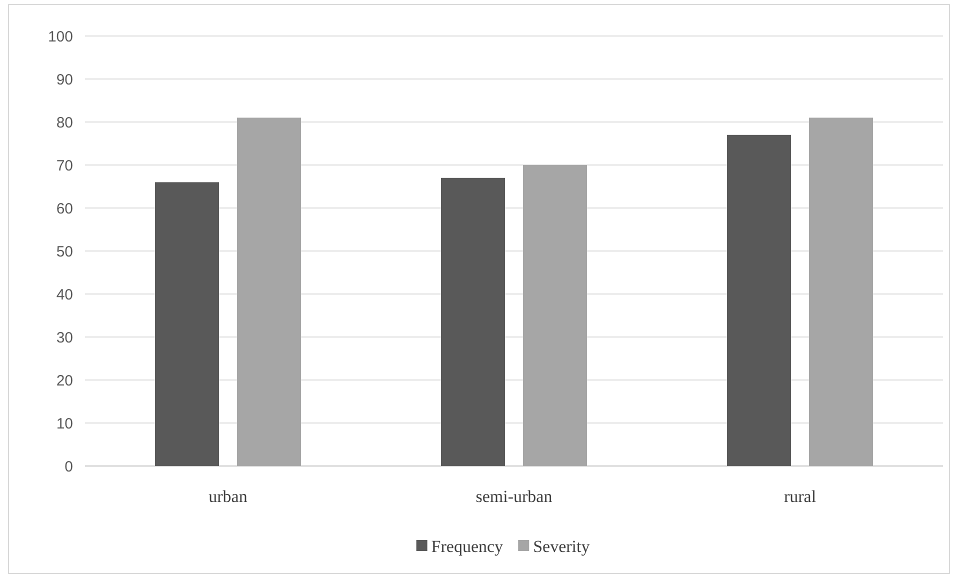  Describe the element at coordinates (514, 496) in the screenshot. I see `x-tick-label: semi-urban` at that location.